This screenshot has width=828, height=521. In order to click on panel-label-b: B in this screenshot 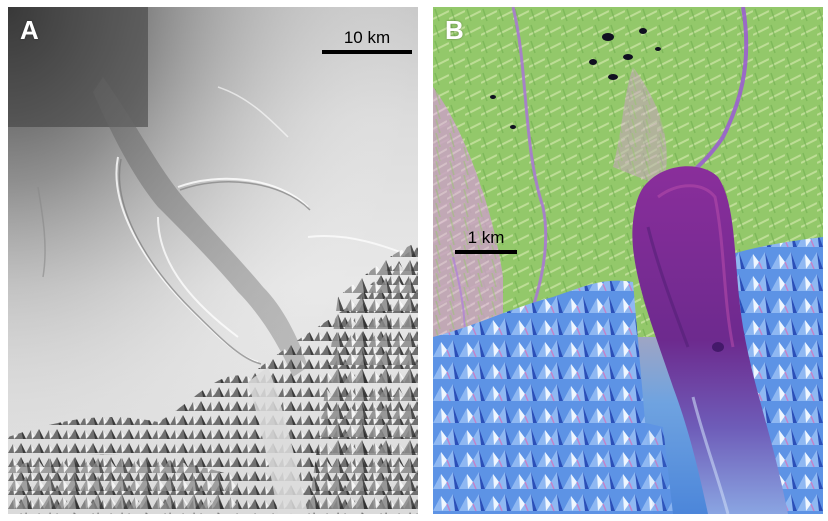, I will do `click(454, 30)`.